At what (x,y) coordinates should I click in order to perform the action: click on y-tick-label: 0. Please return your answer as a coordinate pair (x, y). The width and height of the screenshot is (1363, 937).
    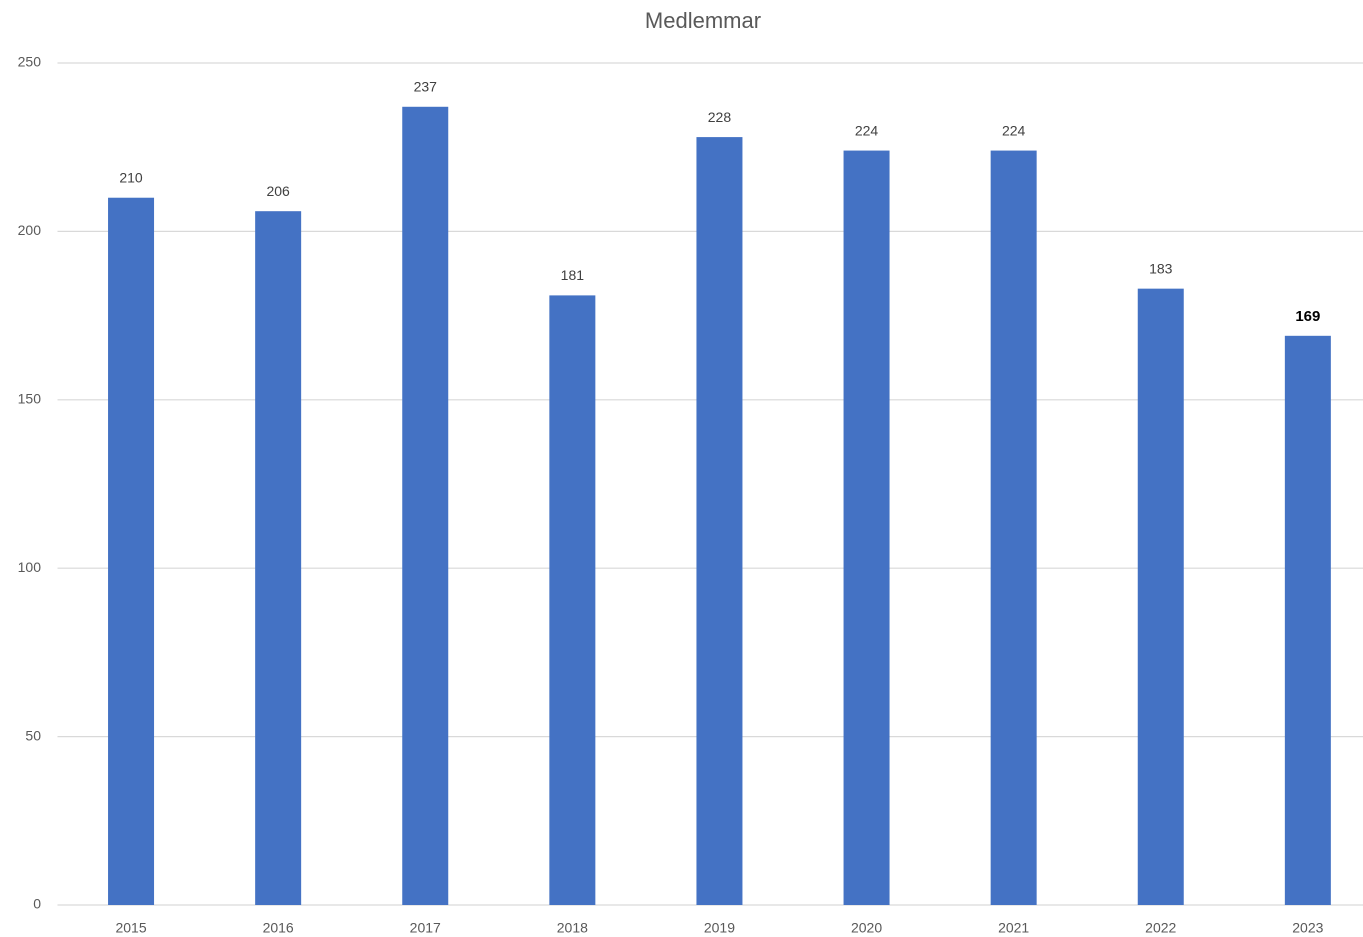
    Looking at the image, I should click on (37, 904).